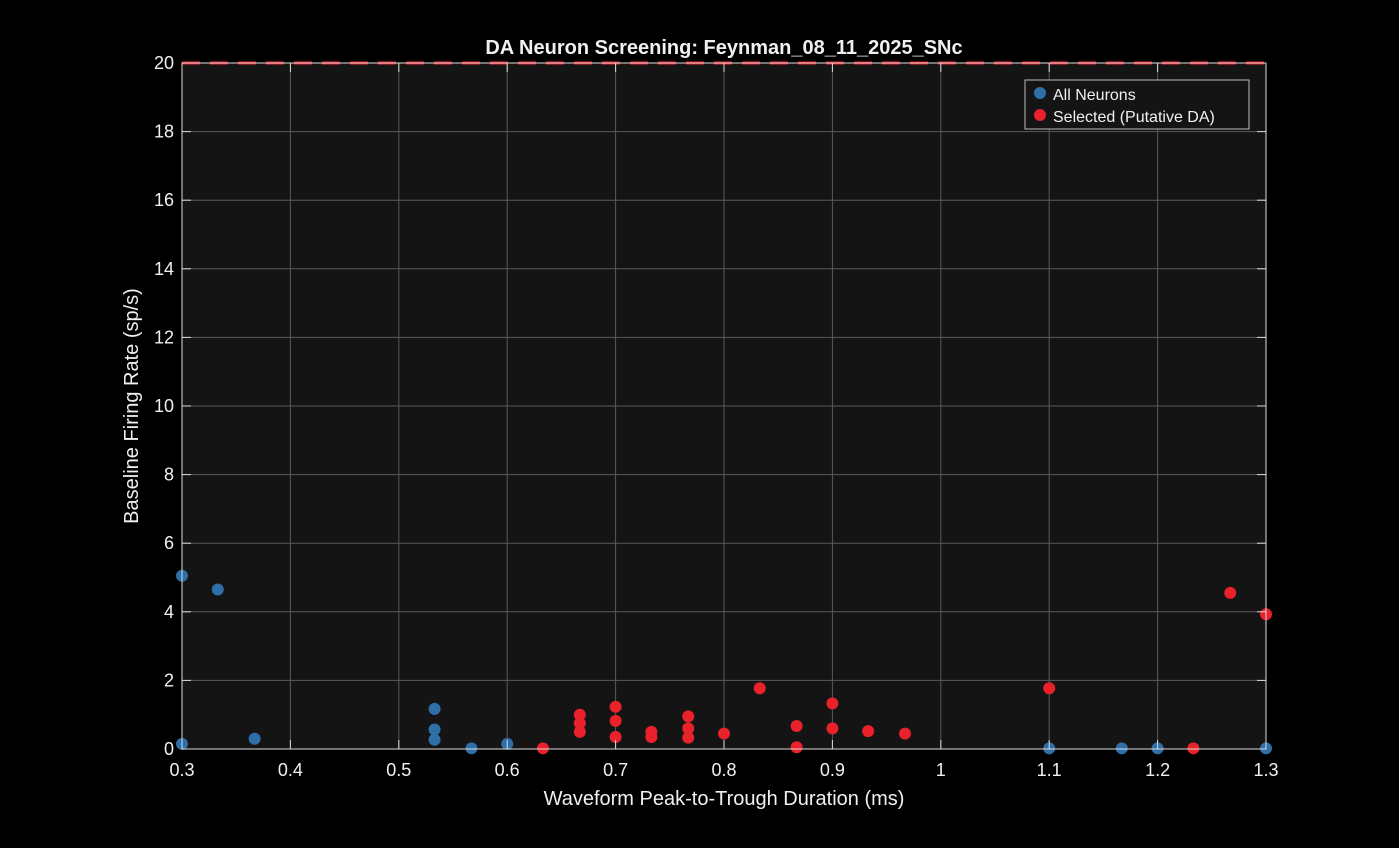  I want to click on x-tick-label: 0.8, so click(723, 770).